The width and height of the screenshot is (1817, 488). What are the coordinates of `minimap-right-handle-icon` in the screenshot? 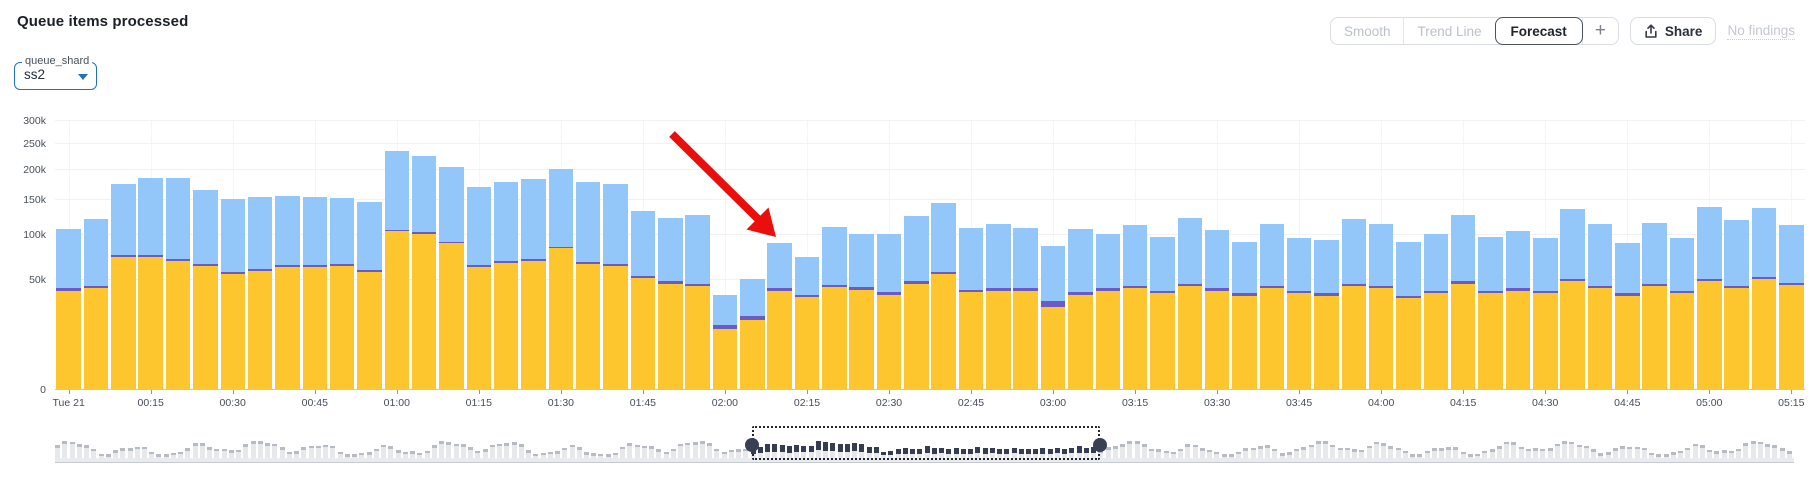 It's located at (1100, 444).